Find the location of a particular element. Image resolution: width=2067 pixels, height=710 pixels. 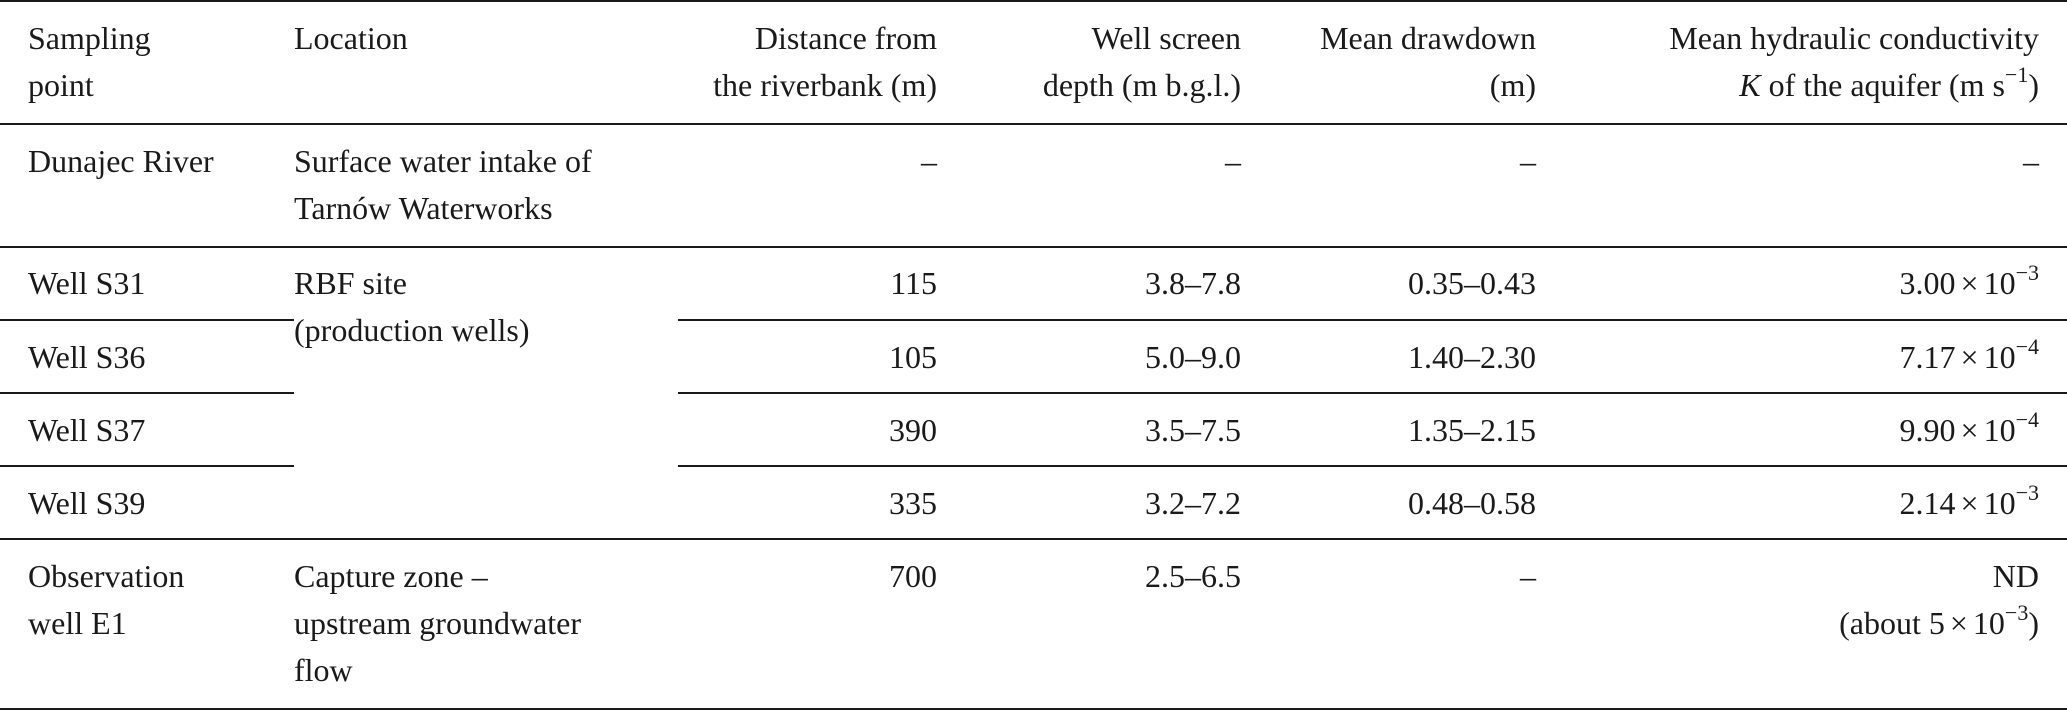

cell-distance: 700 is located at coordinates (913, 576).